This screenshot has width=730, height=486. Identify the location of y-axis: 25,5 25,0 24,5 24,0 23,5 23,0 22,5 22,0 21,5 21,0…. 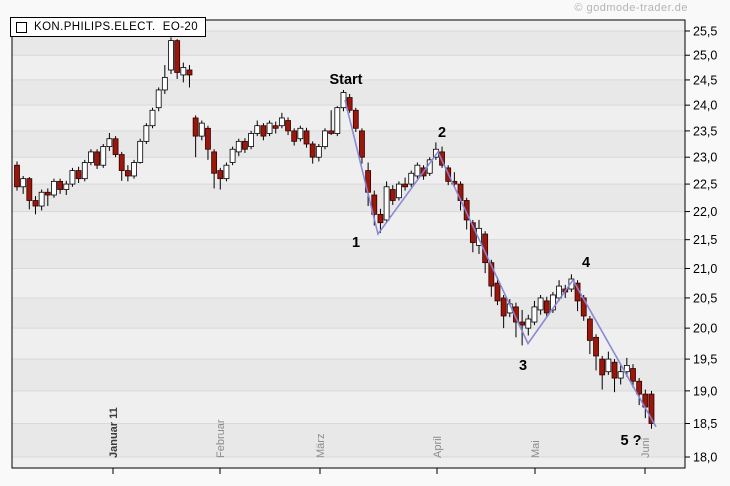
(701, 245).